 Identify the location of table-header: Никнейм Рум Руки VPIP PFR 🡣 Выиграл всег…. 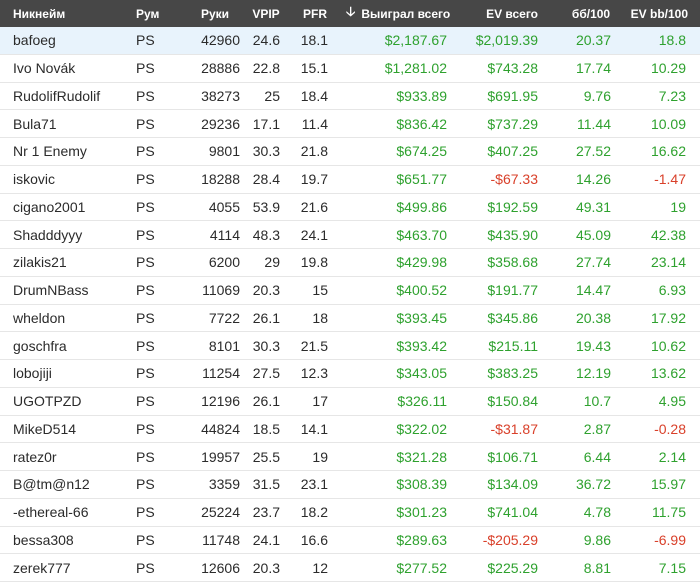
(350, 13).